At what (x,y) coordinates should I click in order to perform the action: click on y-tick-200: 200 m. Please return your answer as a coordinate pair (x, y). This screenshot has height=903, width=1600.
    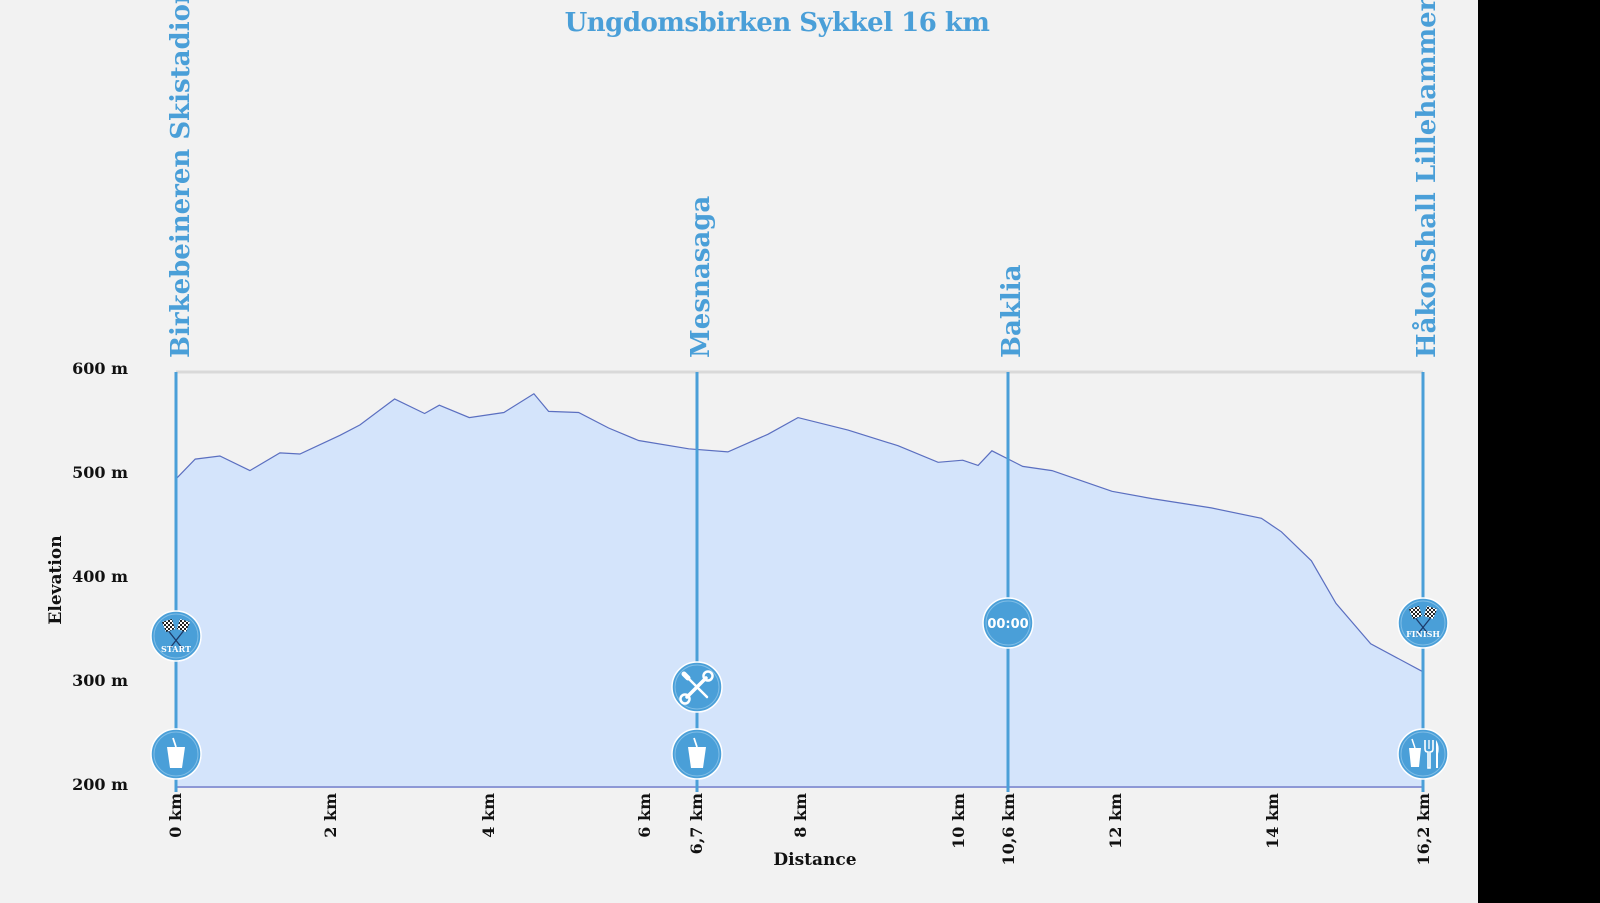
    Looking at the image, I should click on (100, 784).